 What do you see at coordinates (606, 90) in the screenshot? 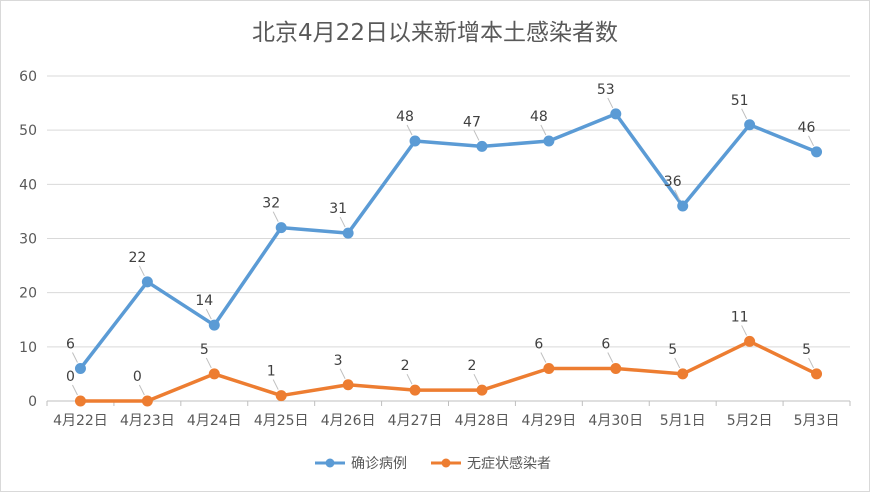
I see `data-label: 53` at bounding box center [606, 90].